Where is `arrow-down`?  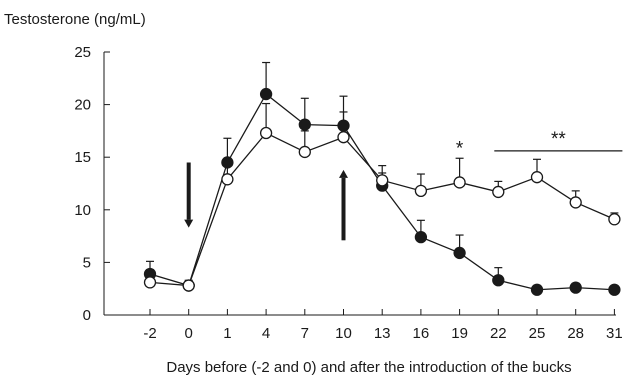
arrow-down is located at coordinates (189, 195).